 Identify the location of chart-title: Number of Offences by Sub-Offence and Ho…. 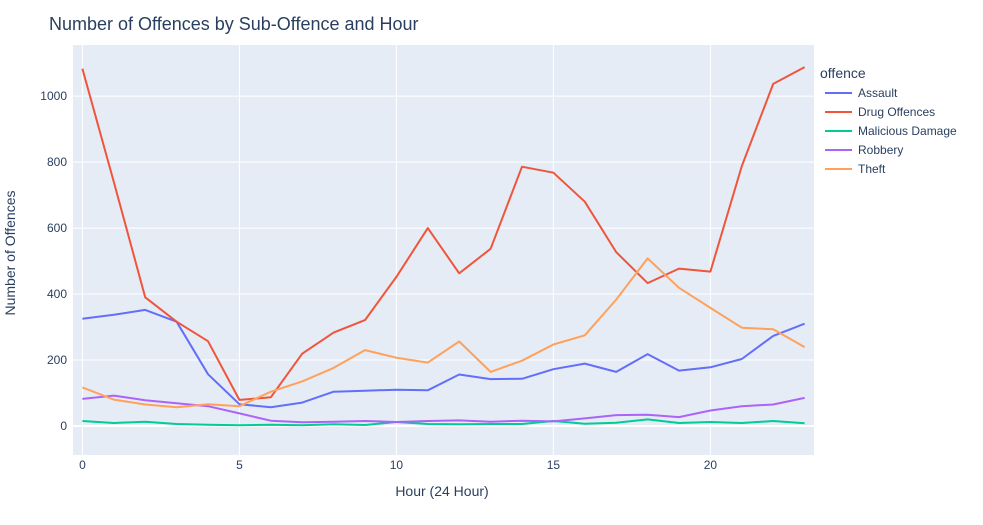
(234, 24).